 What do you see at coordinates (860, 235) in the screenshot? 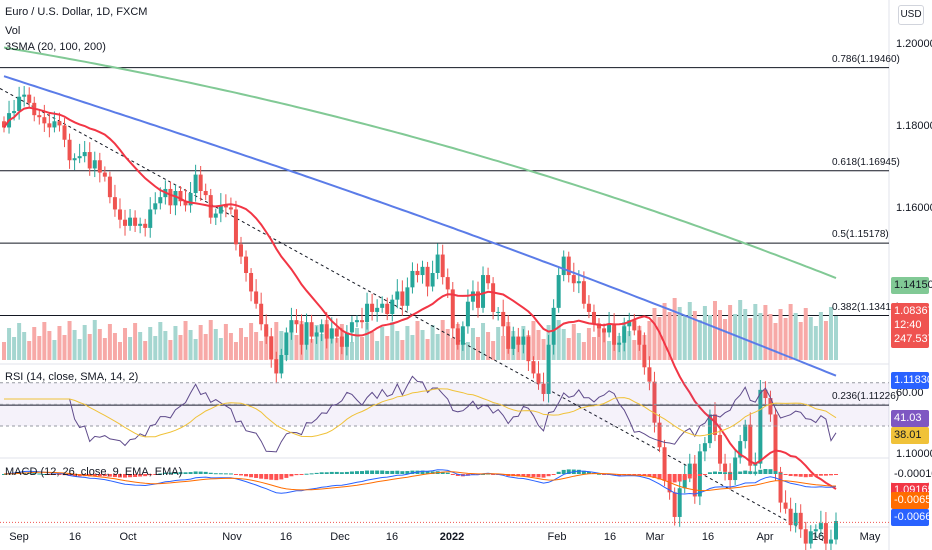
I see `fib-level-label: 0.5(1.15178)` at bounding box center [860, 235].